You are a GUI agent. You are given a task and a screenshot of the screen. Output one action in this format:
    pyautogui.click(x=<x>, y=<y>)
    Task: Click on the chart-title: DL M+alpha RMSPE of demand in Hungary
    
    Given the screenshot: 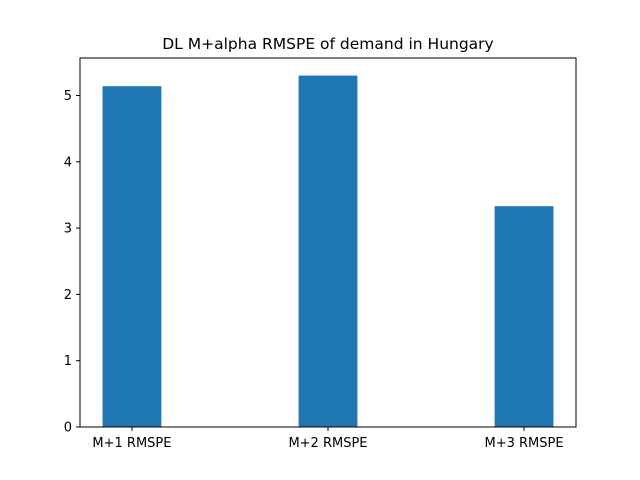 What is the action you would take?
    pyautogui.click(x=327, y=44)
    